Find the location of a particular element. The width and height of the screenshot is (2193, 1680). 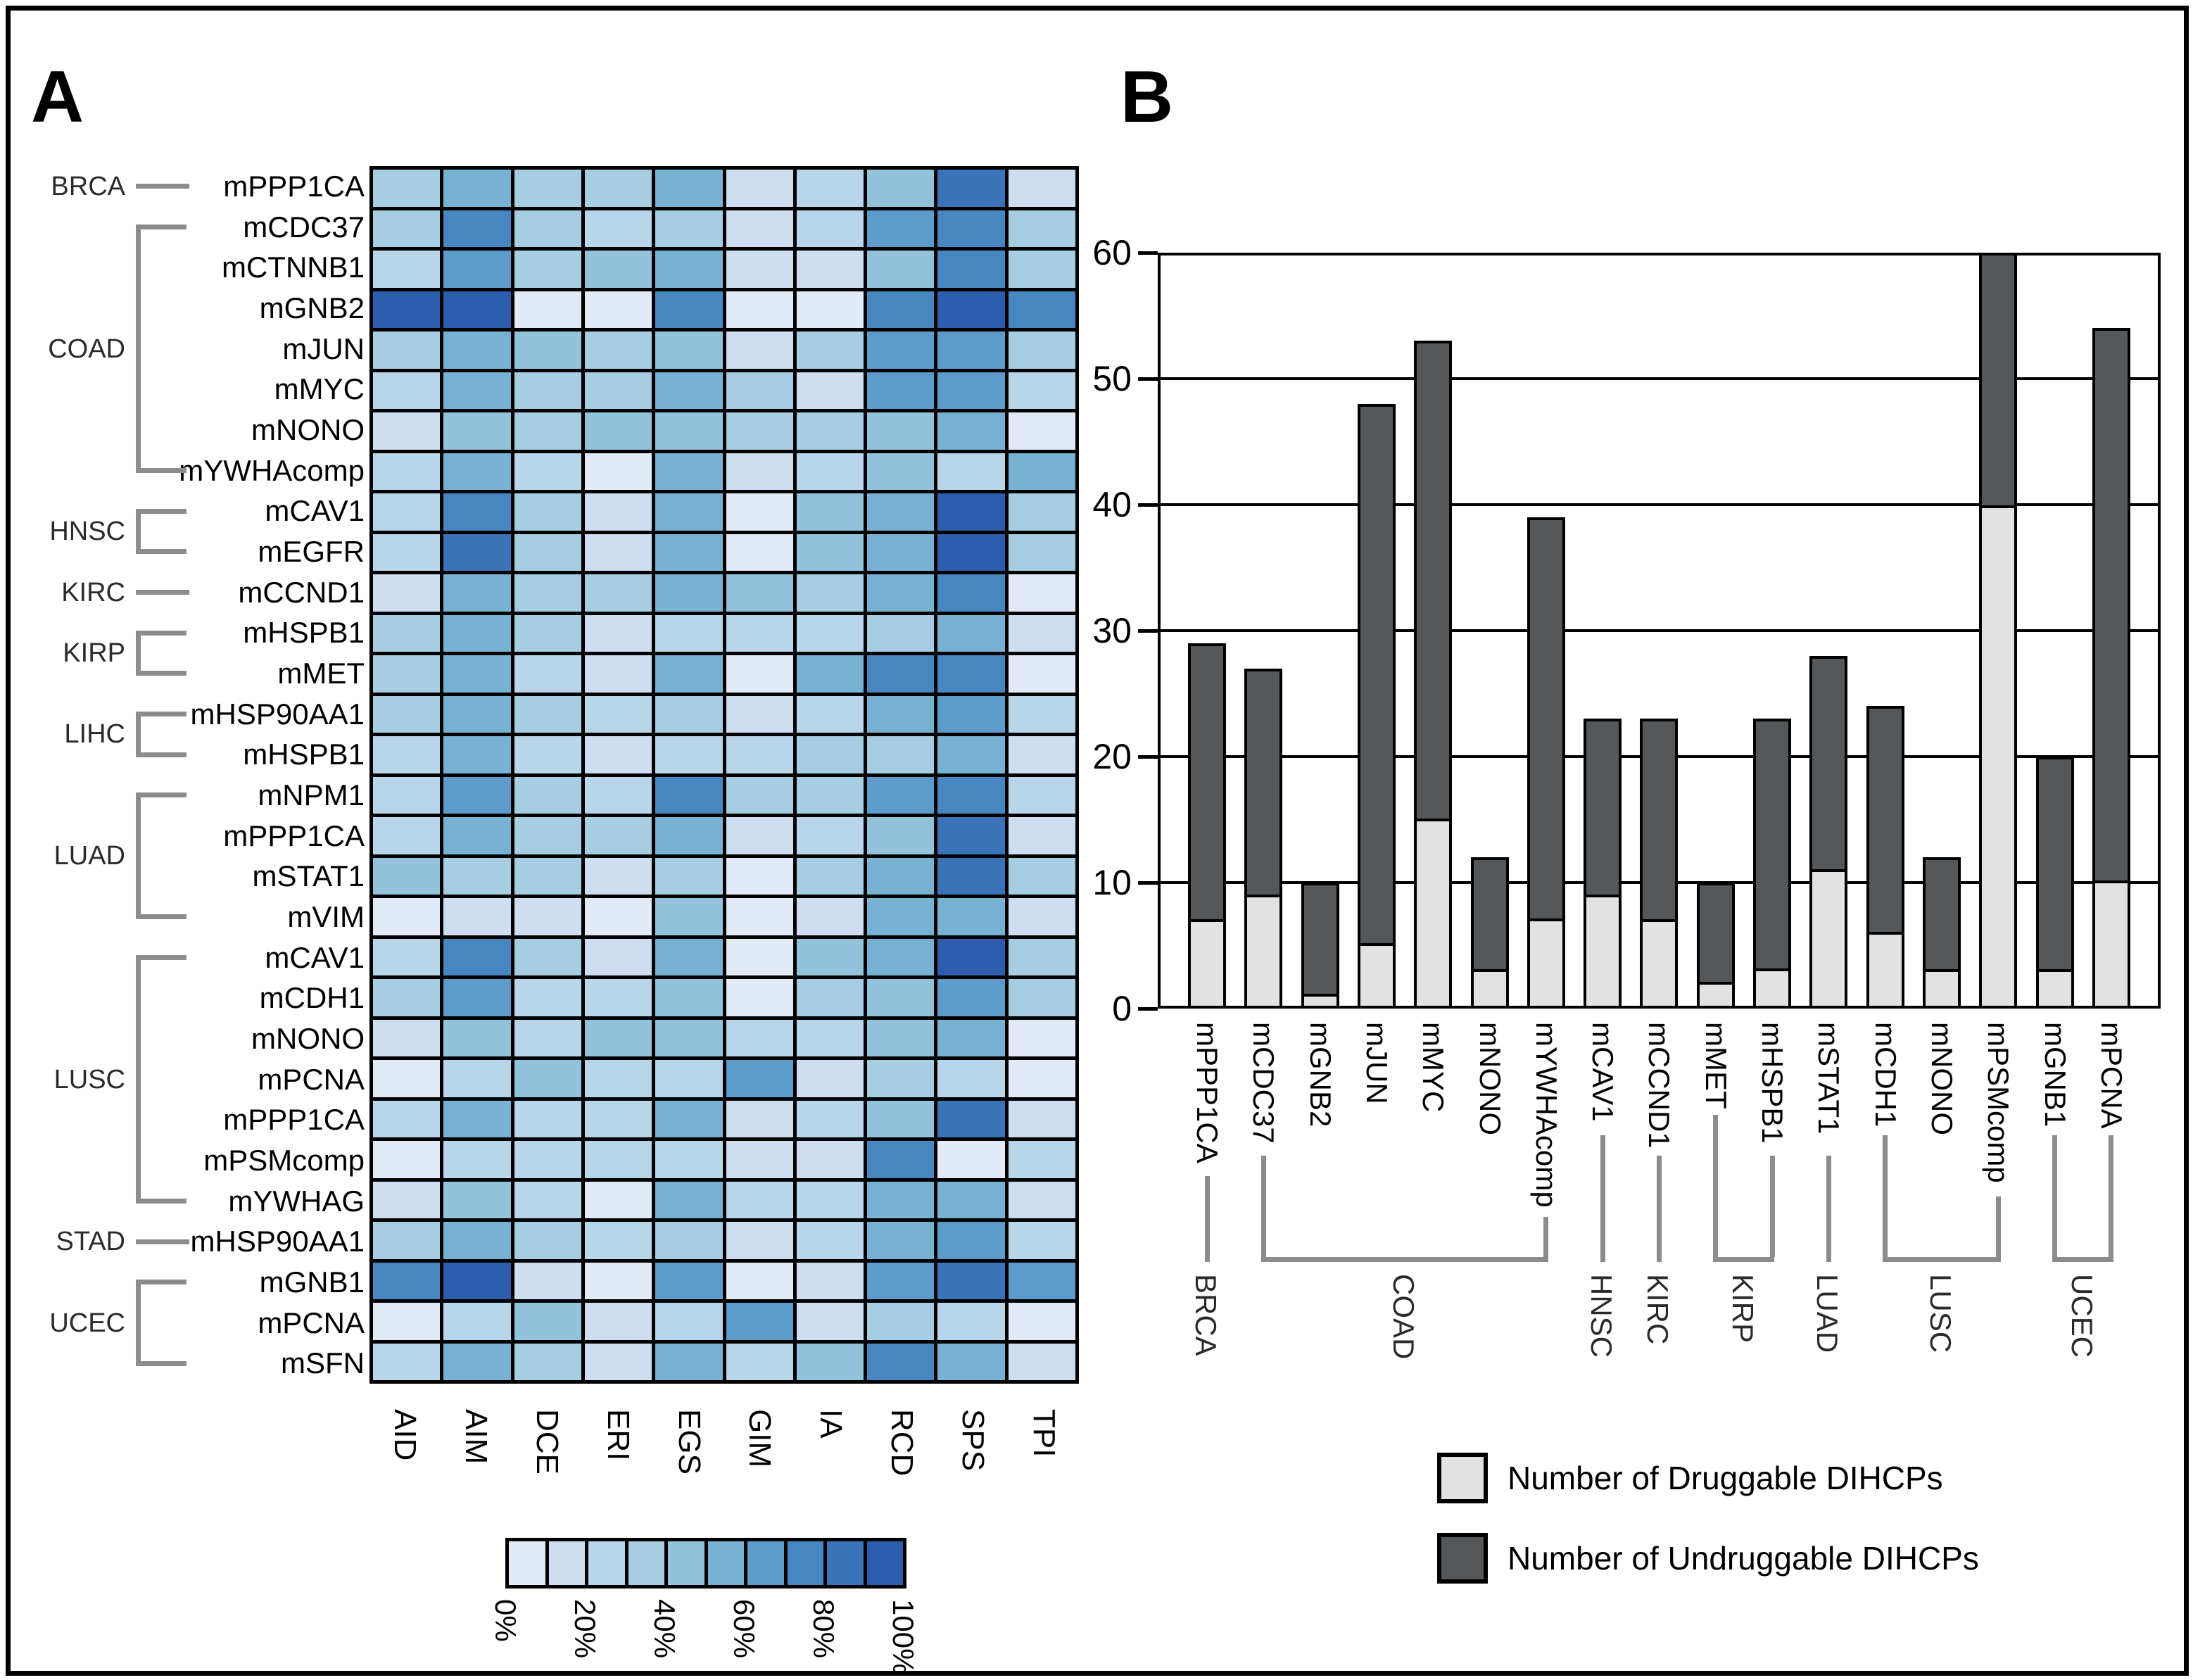

cancer-type-label: STAD is located at coordinates (90, 1242).